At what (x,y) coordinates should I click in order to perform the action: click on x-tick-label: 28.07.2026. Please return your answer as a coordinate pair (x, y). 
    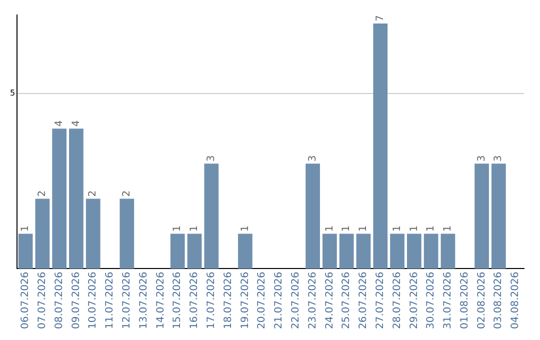
    Looking at the image, I should click on (397, 301).